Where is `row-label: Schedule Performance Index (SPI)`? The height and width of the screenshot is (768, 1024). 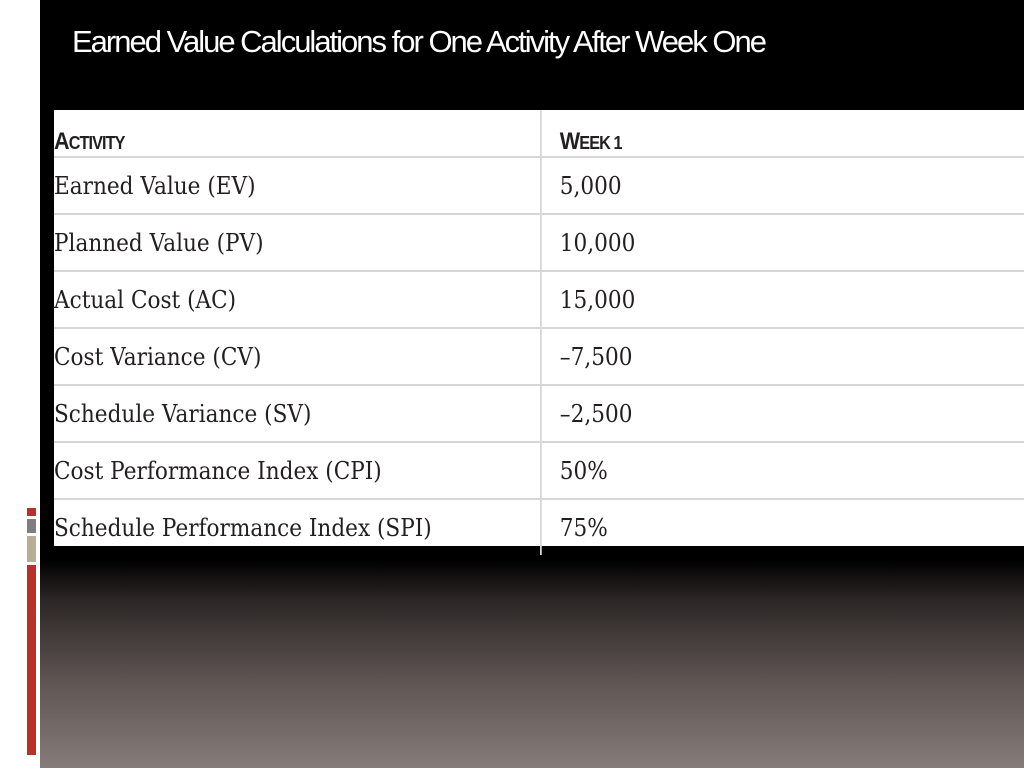 row-label: Schedule Performance Index (SPI) is located at coordinates (298, 527).